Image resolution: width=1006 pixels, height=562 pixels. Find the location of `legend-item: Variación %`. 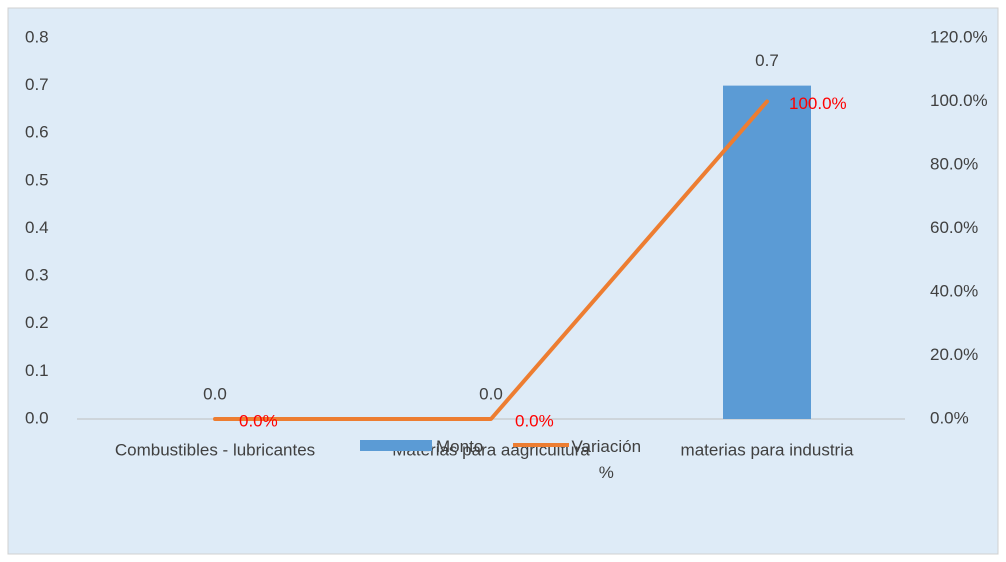

legend-item: Variación % is located at coordinates (577, 460).